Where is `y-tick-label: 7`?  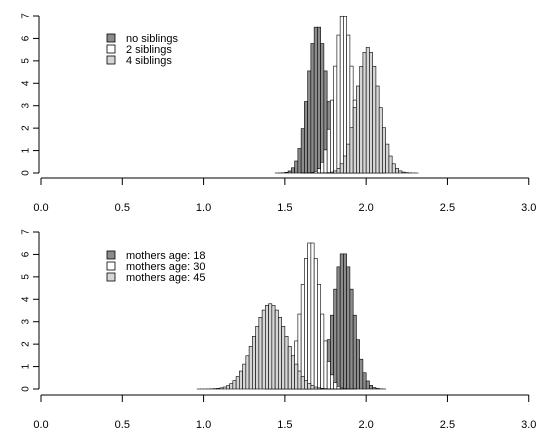 y-tick-label: 7 is located at coordinates (26, 232).